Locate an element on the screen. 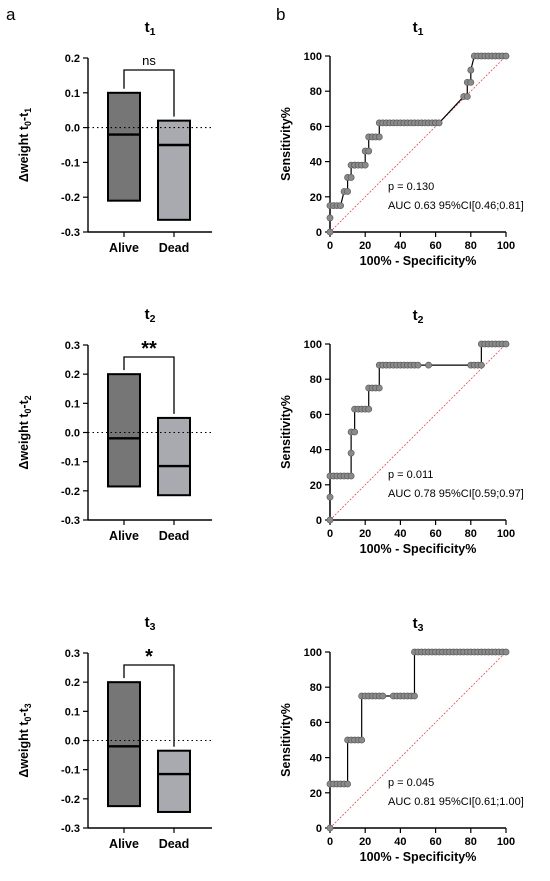 This screenshot has height=881, width=550. p-value-text: p = 0.130 is located at coordinates (411, 187).